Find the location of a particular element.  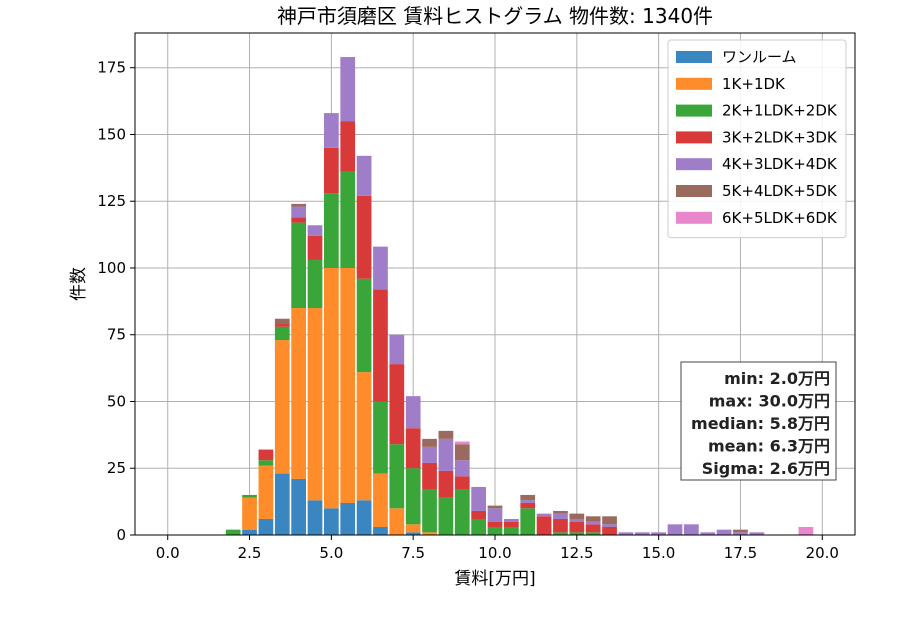

y-axis-label: 件数 is located at coordinates (79, 284).